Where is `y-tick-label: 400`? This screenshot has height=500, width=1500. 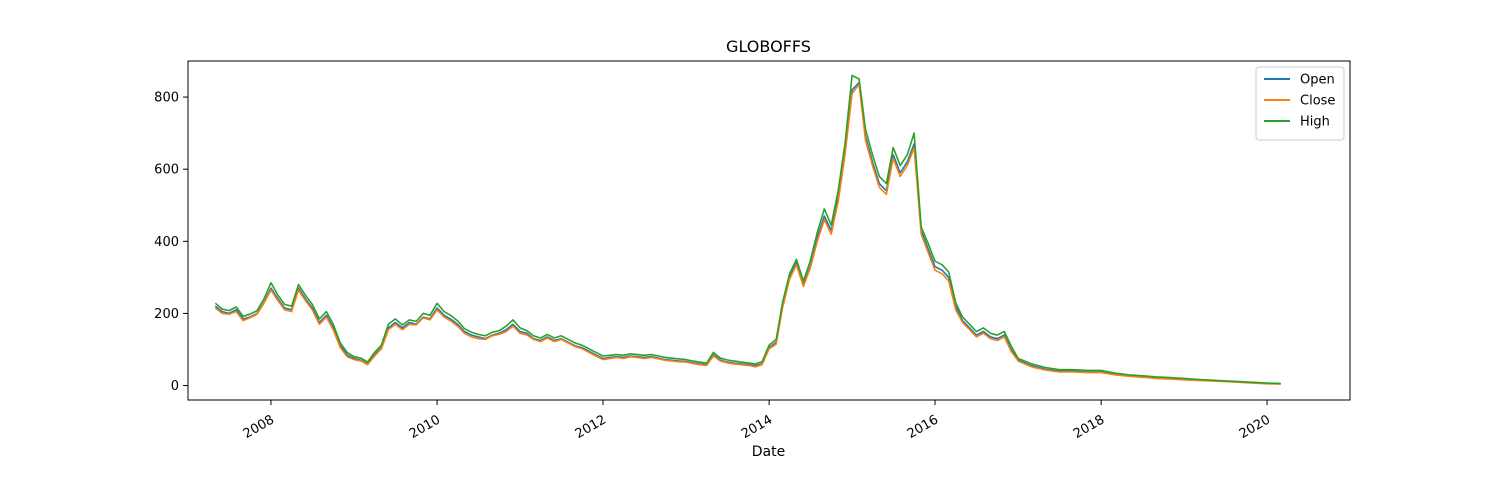 y-tick-label: 400 is located at coordinates (166, 242).